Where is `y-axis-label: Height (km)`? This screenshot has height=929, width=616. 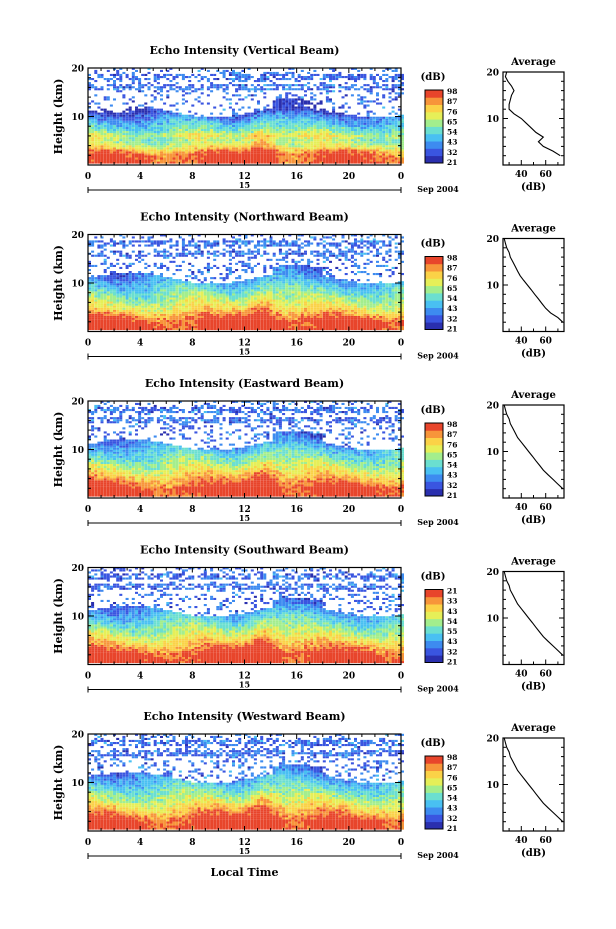 y-axis-label: Height (km) is located at coordinates (58, 450).